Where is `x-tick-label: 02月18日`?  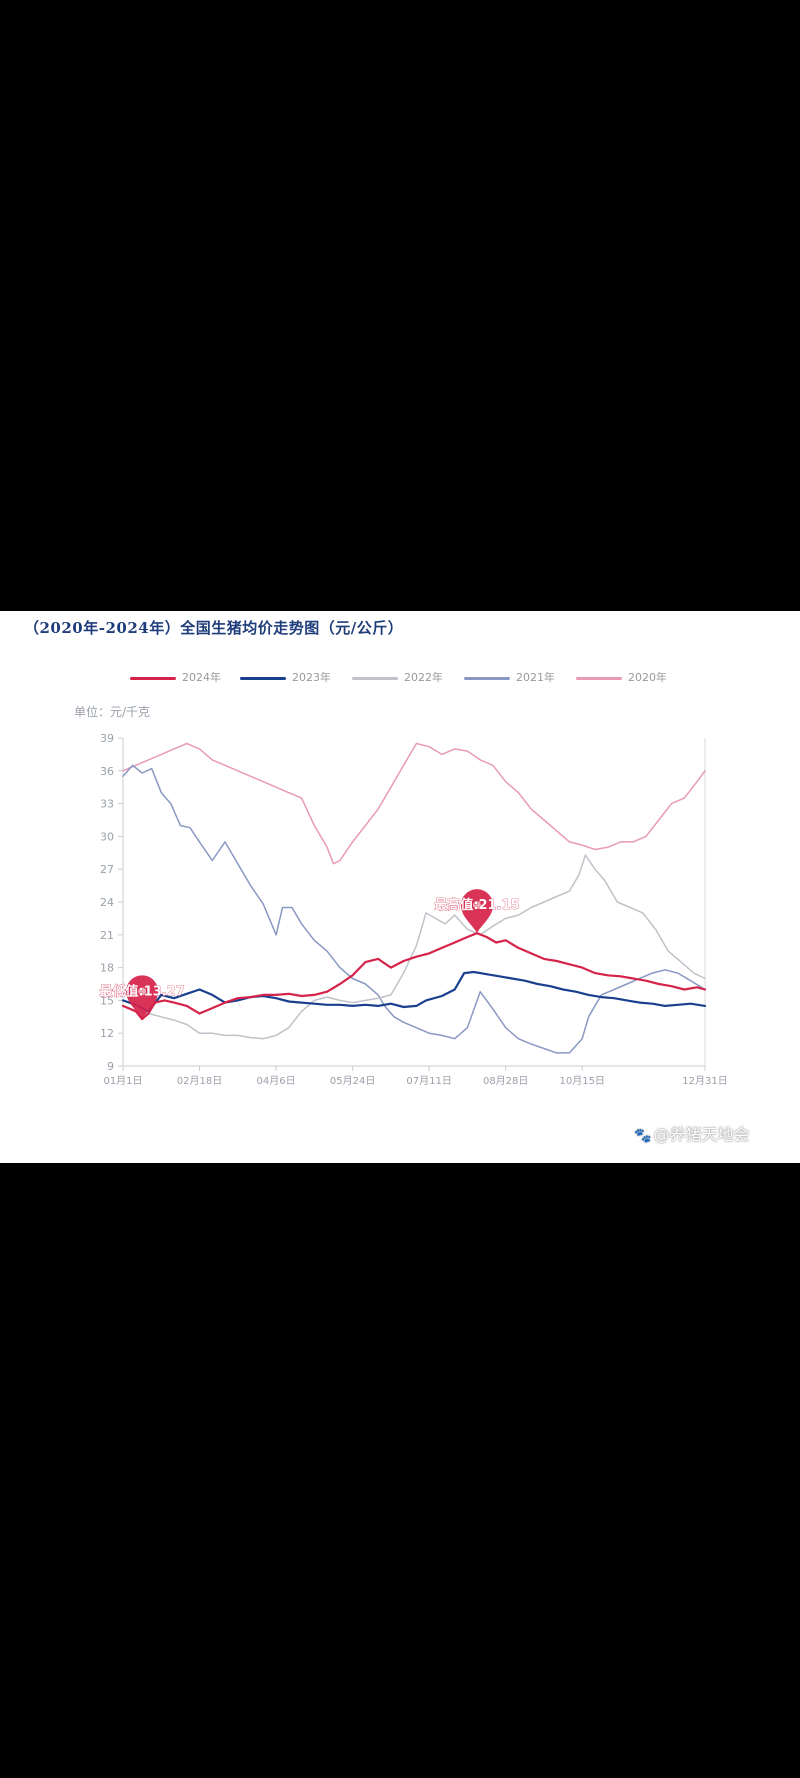
x-tick-label: 02月18日 is located at coordinates (199, 1081).